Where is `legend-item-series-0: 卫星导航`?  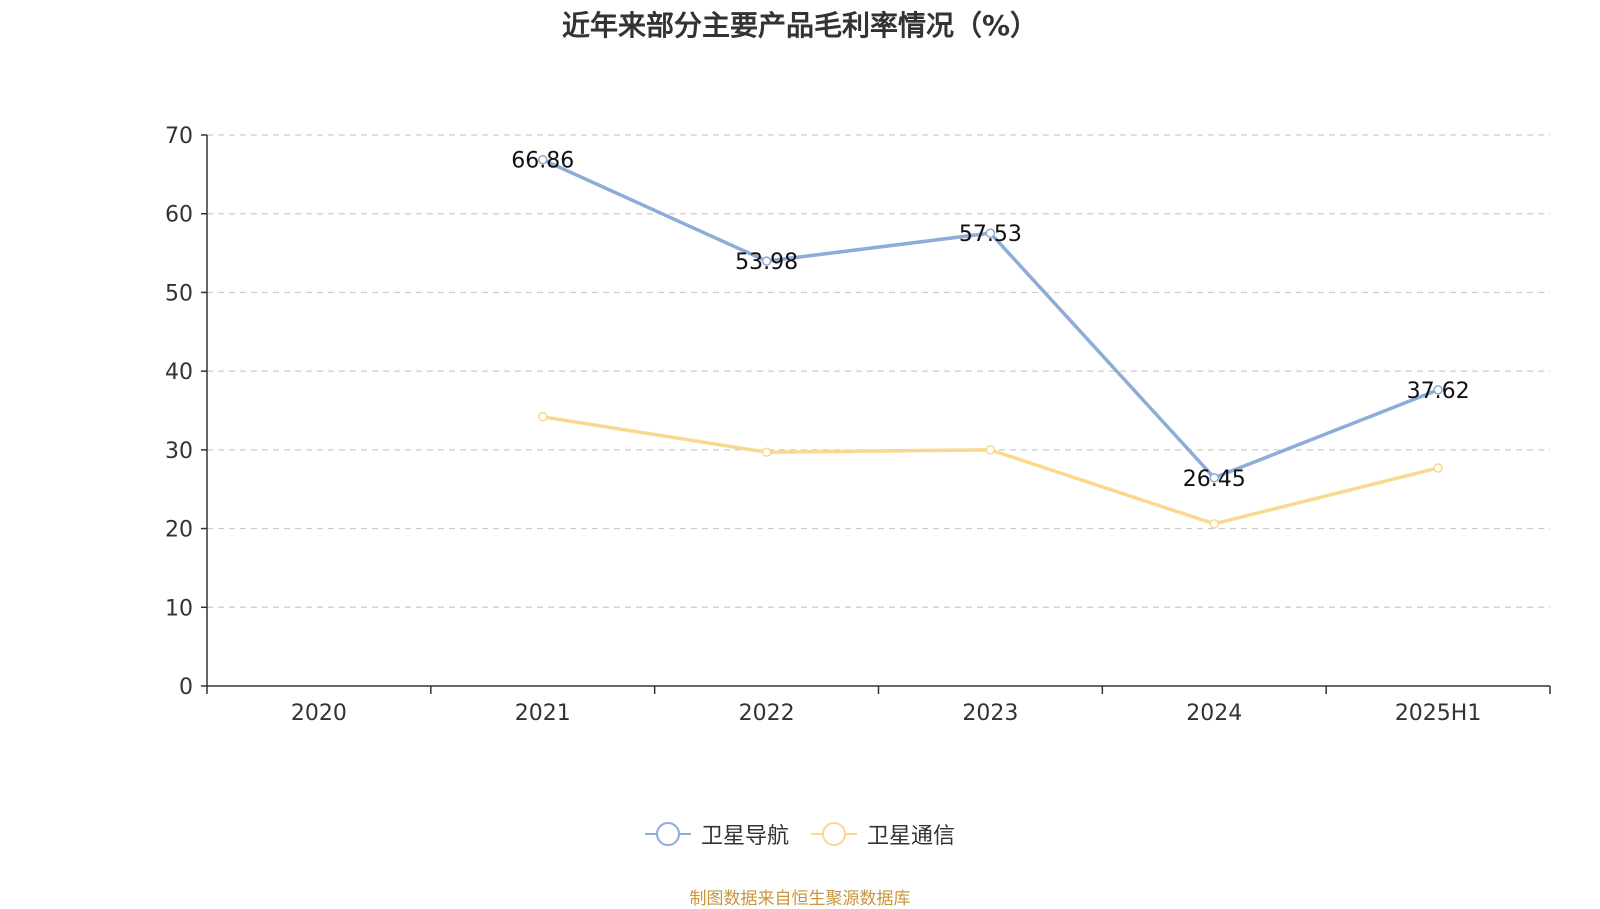
legend-item-series-0: 卫星导航 is located at coordinates (716, 834).